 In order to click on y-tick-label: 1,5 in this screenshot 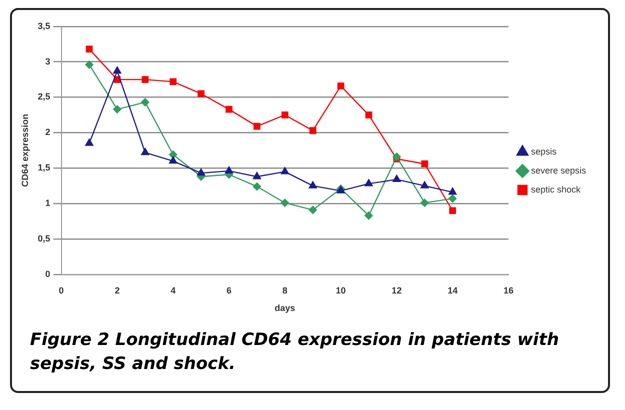, I will do `click(44, 167)`.